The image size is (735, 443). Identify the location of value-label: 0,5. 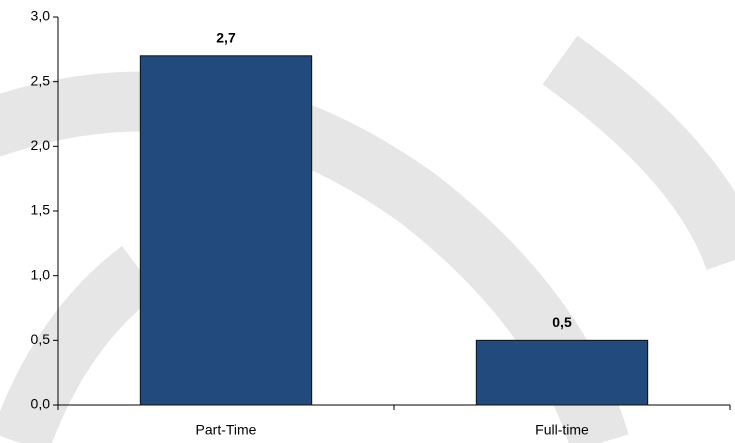
(562, 322).